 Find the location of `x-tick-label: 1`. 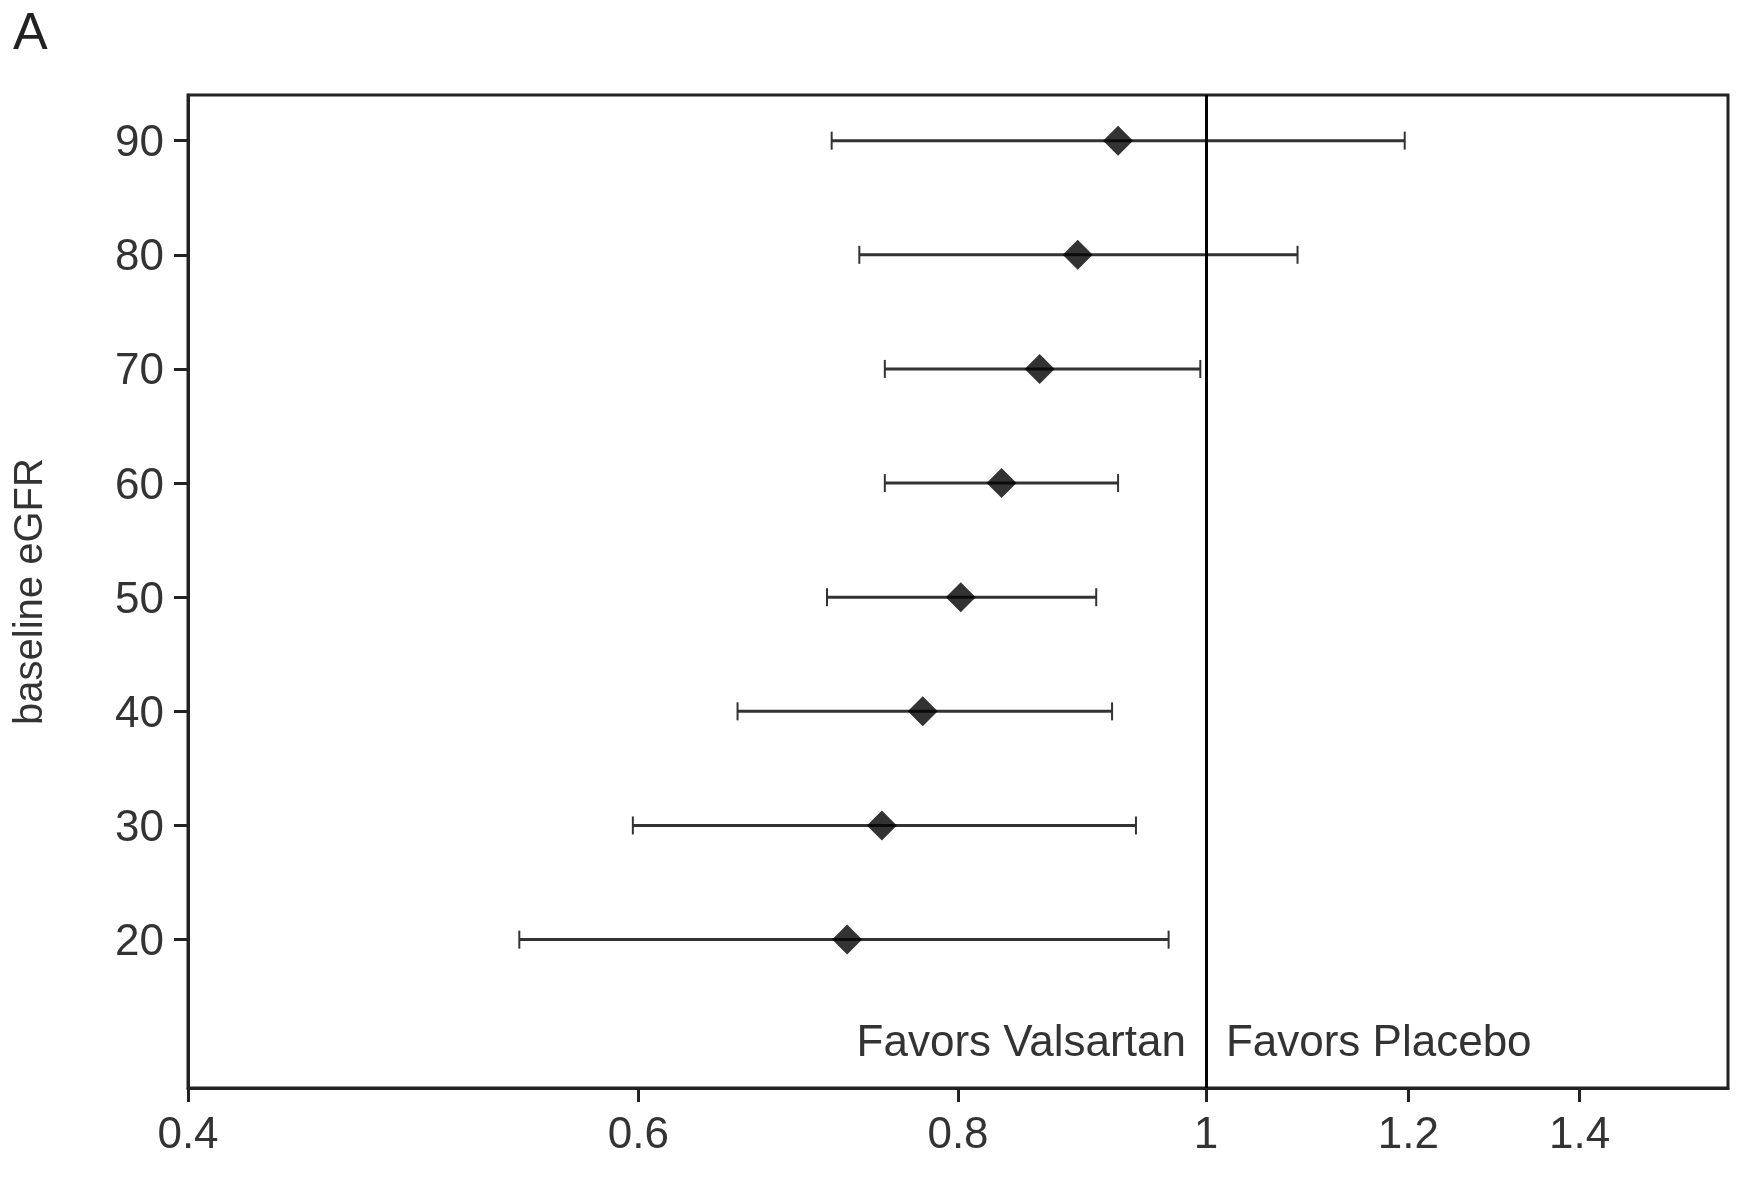

x-tick-label: 1 is located at coordinates (1206, 1132).